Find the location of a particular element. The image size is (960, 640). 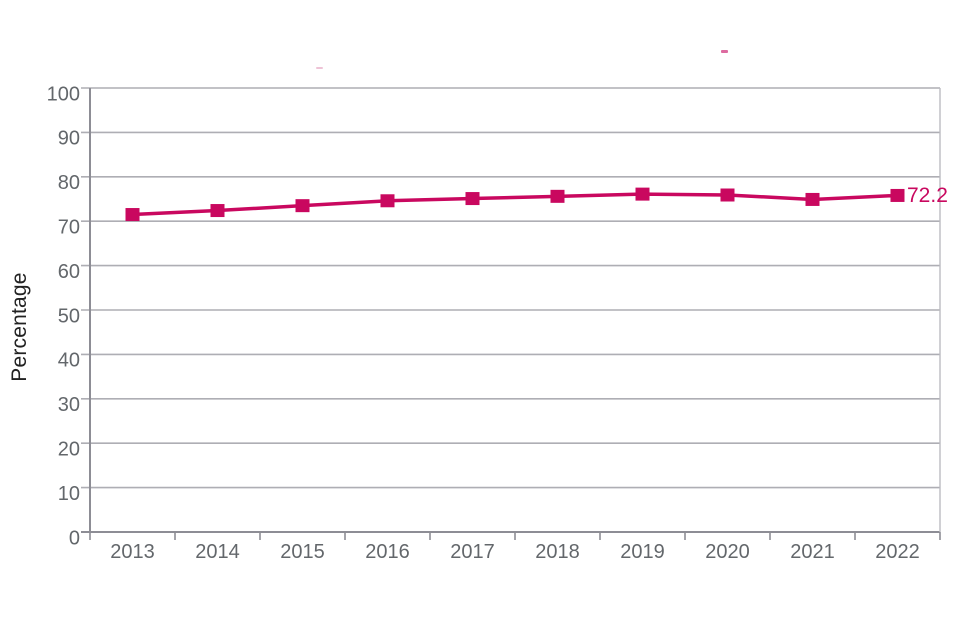

x-tick-label: 2015 is located at coordinates (302, 552).